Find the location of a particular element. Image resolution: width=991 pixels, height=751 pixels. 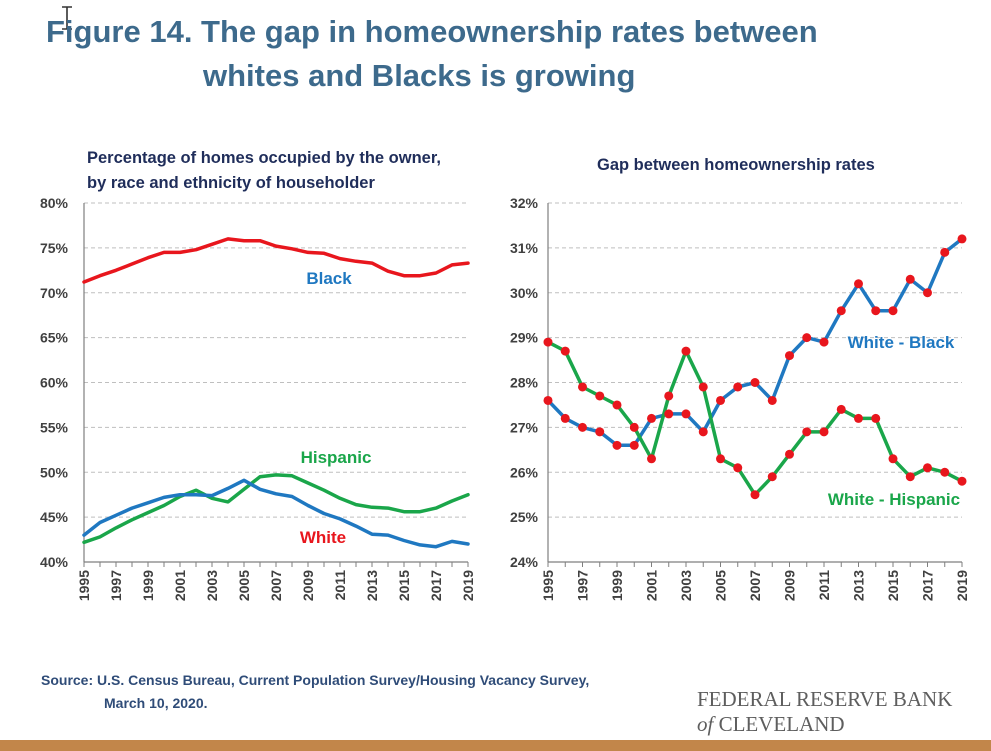

series-label: White - Black is located at coordinates (901, 342).